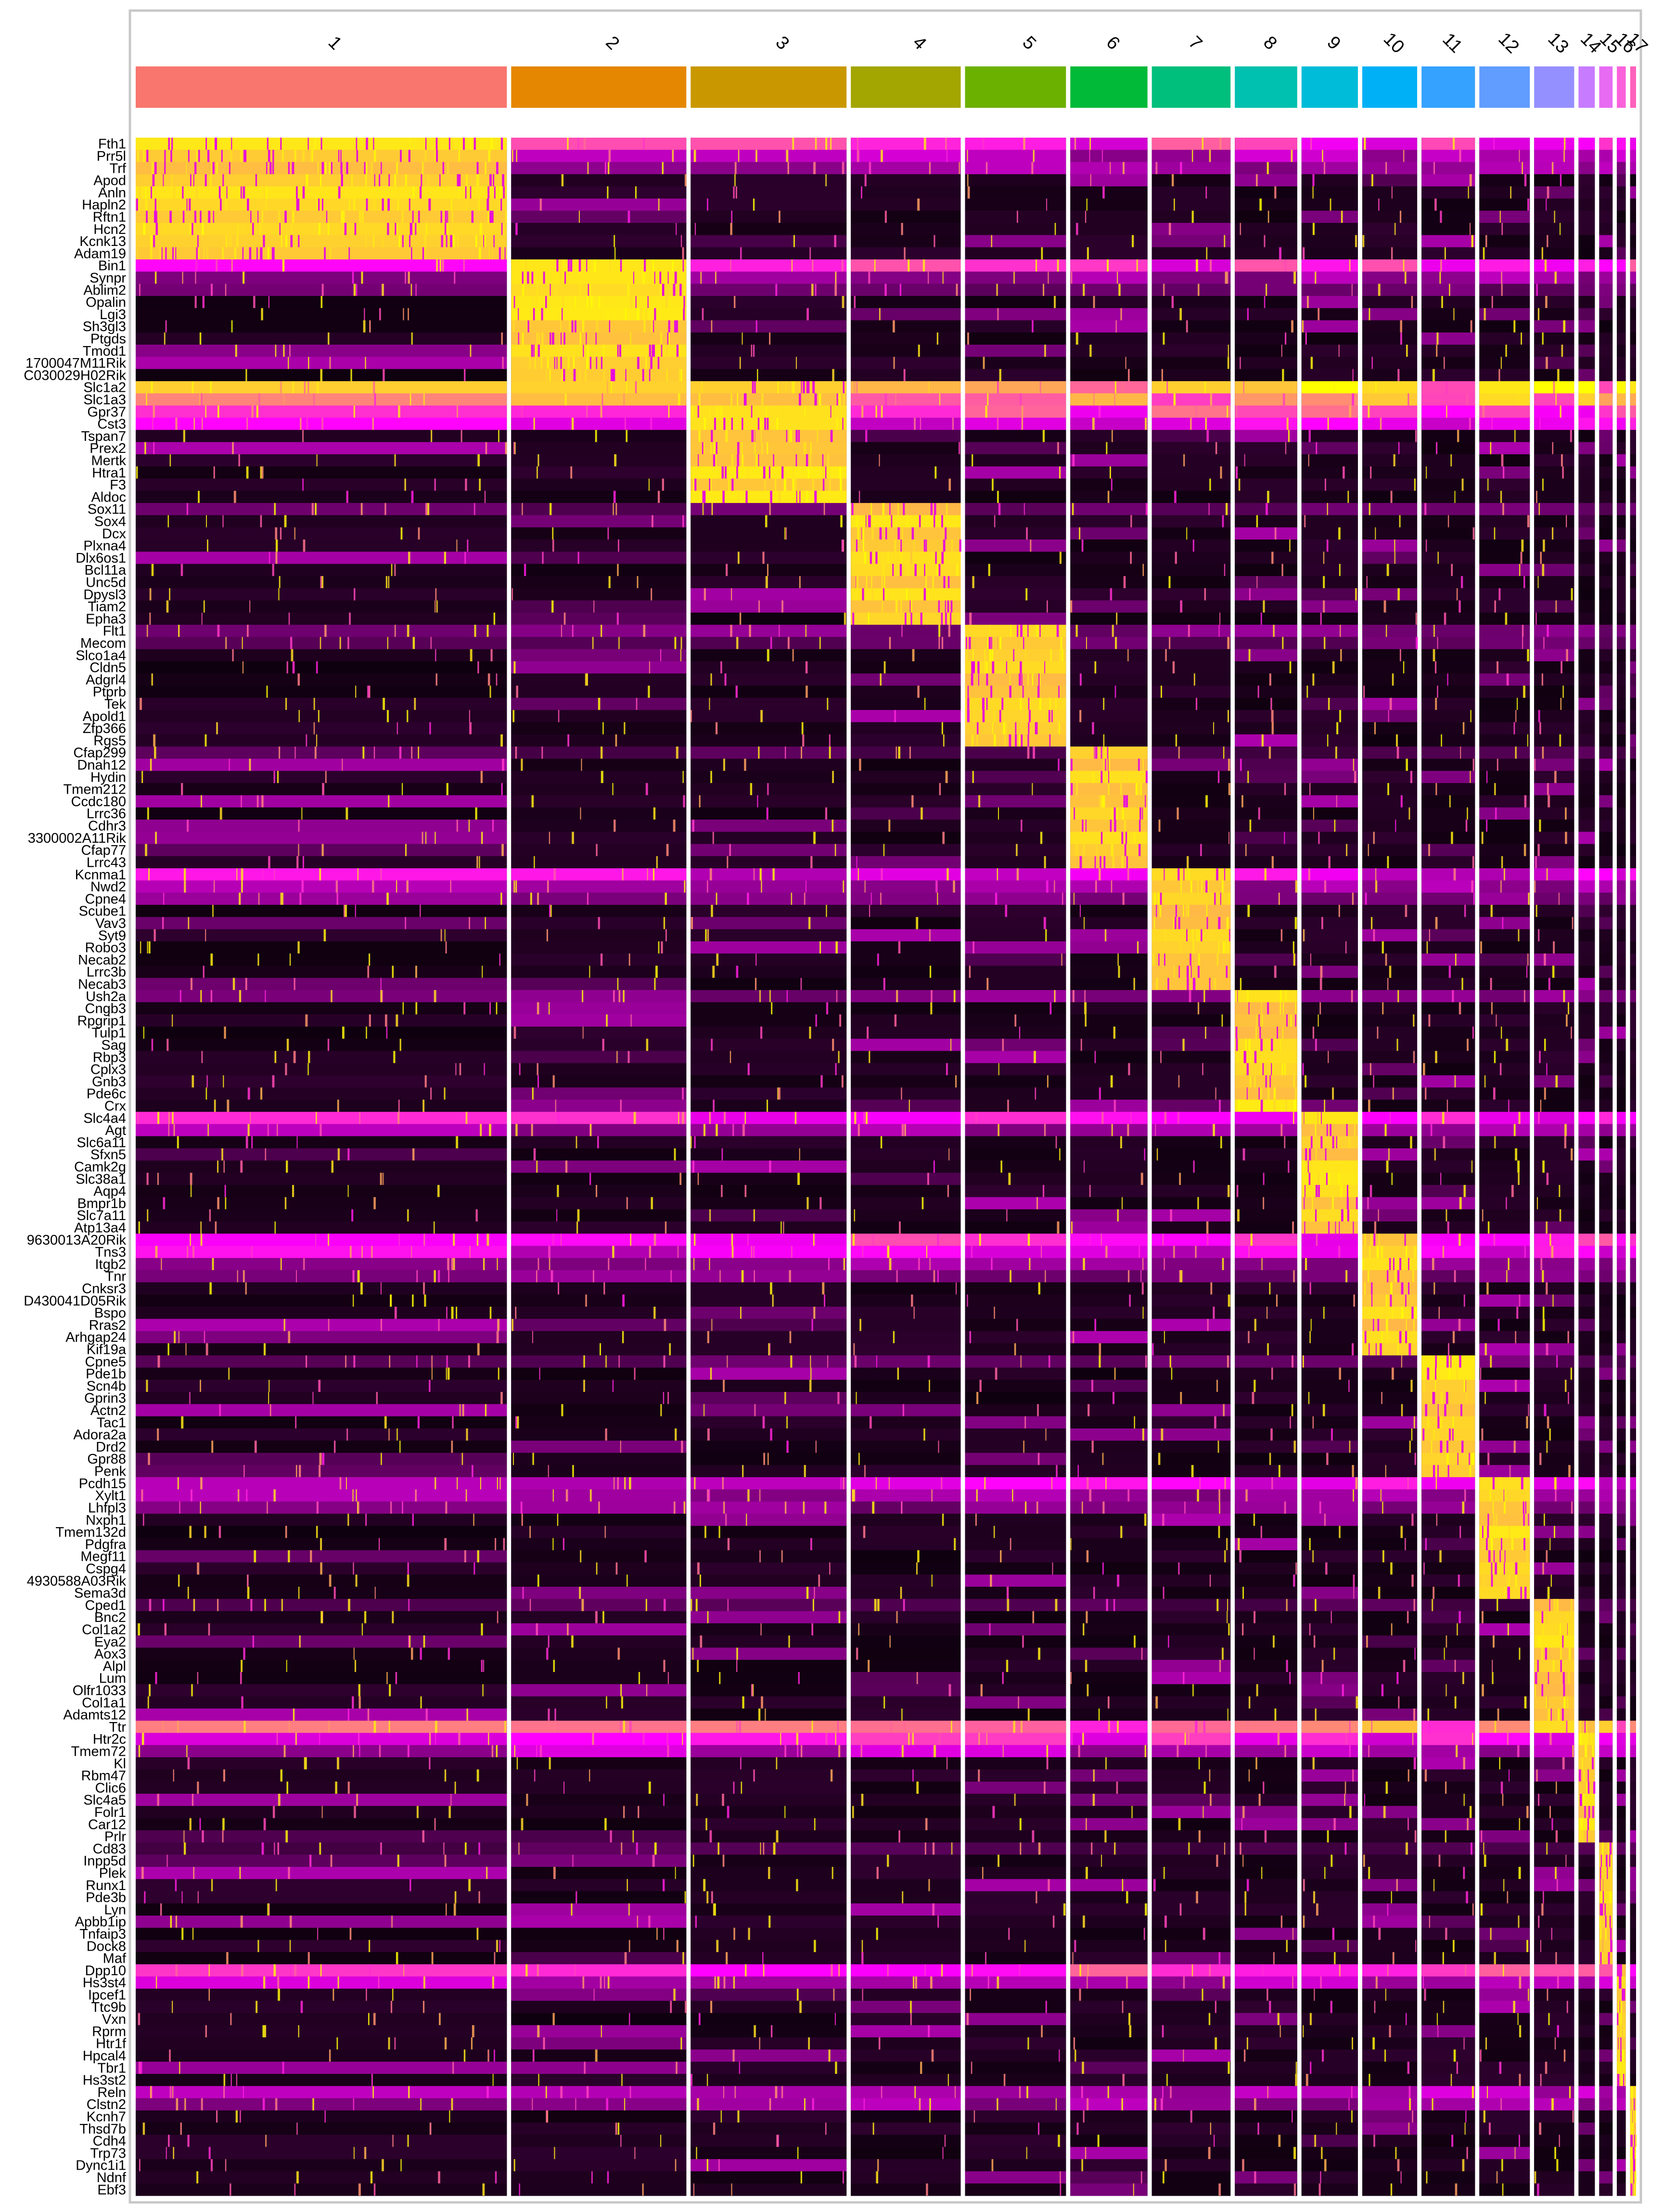 This screenshot has height=2212, width=1663. I want to click on heatmap-cell-Atp13a4-c4, so click(906, 1227).